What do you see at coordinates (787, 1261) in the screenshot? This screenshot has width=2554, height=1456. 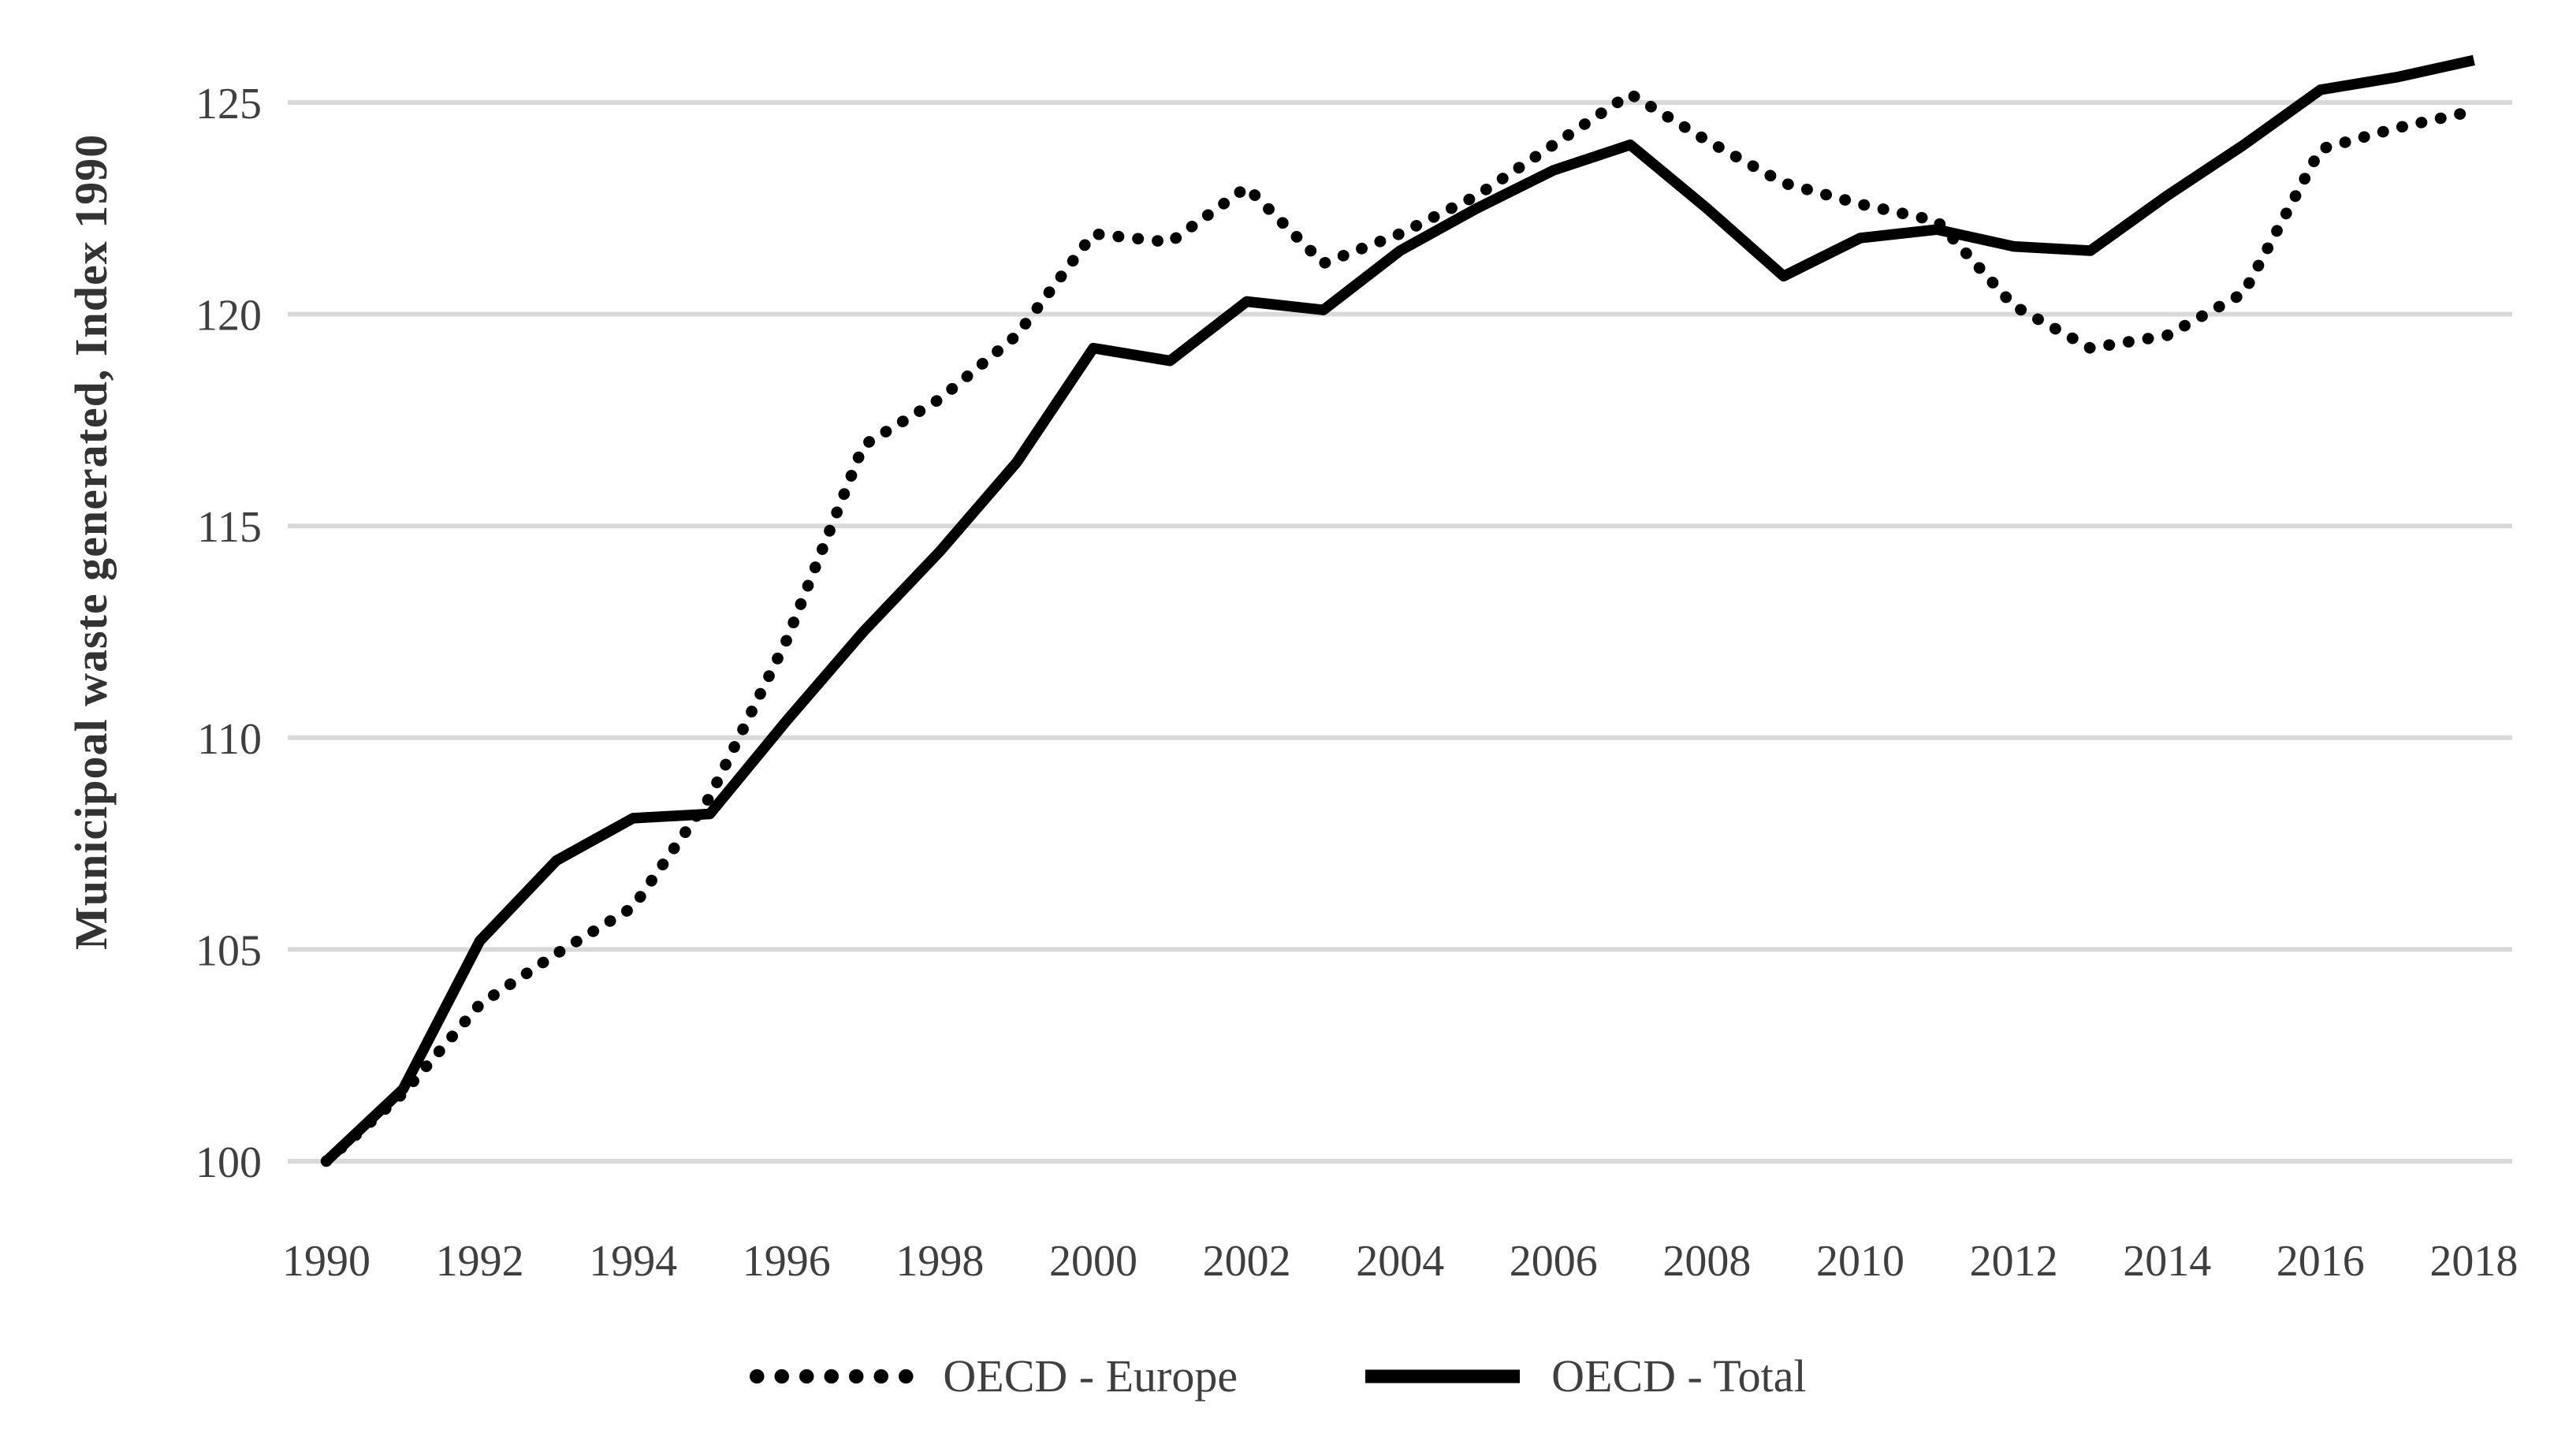 I see `x-tick-label: 1996` at bounding box center [787, 1261].